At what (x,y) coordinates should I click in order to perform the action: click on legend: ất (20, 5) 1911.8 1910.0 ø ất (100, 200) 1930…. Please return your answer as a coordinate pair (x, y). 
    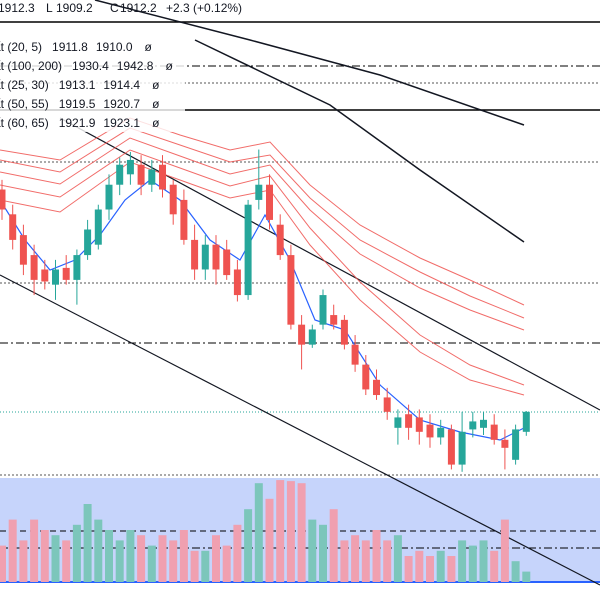
    Looking at the image, I should click on (92, 85).